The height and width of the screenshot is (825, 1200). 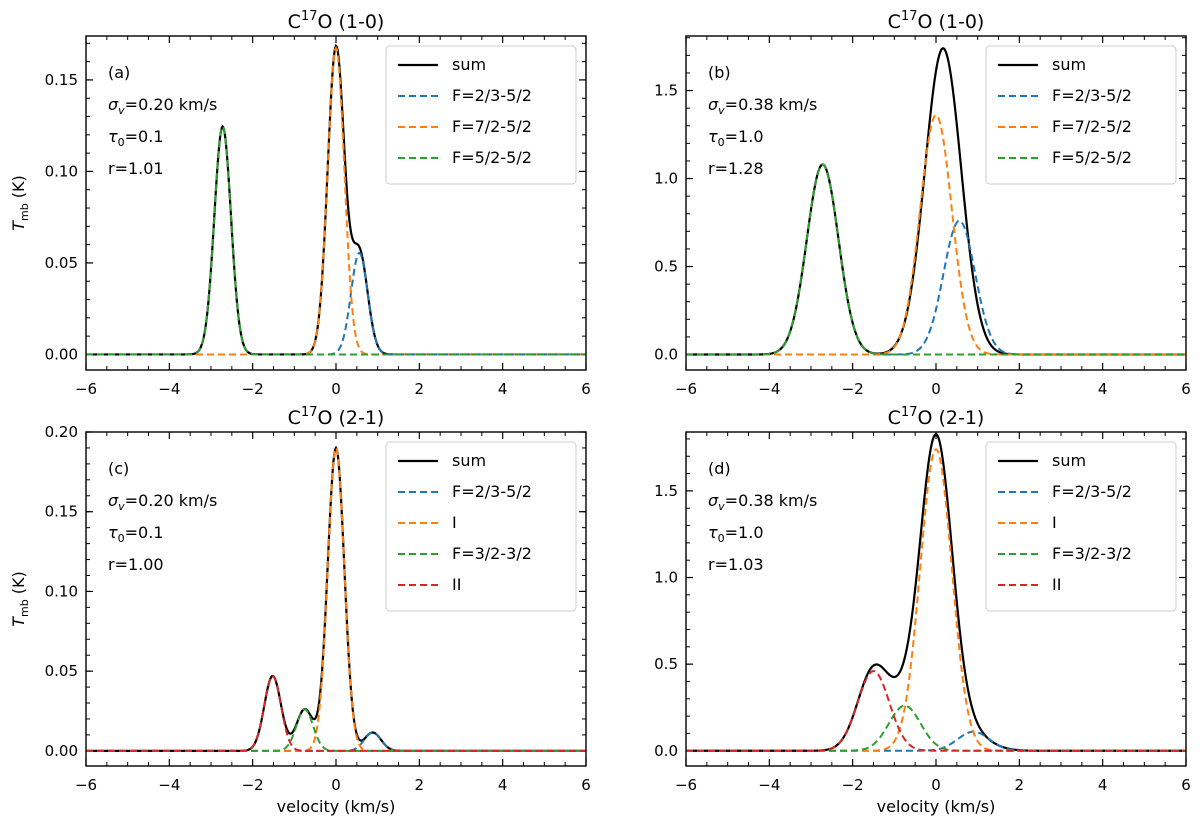 What do you see at coordinates (762, 106) in the screenshot?
I see `sigma-param: σv=0.38 km/s` at bounding box center [762, 106].